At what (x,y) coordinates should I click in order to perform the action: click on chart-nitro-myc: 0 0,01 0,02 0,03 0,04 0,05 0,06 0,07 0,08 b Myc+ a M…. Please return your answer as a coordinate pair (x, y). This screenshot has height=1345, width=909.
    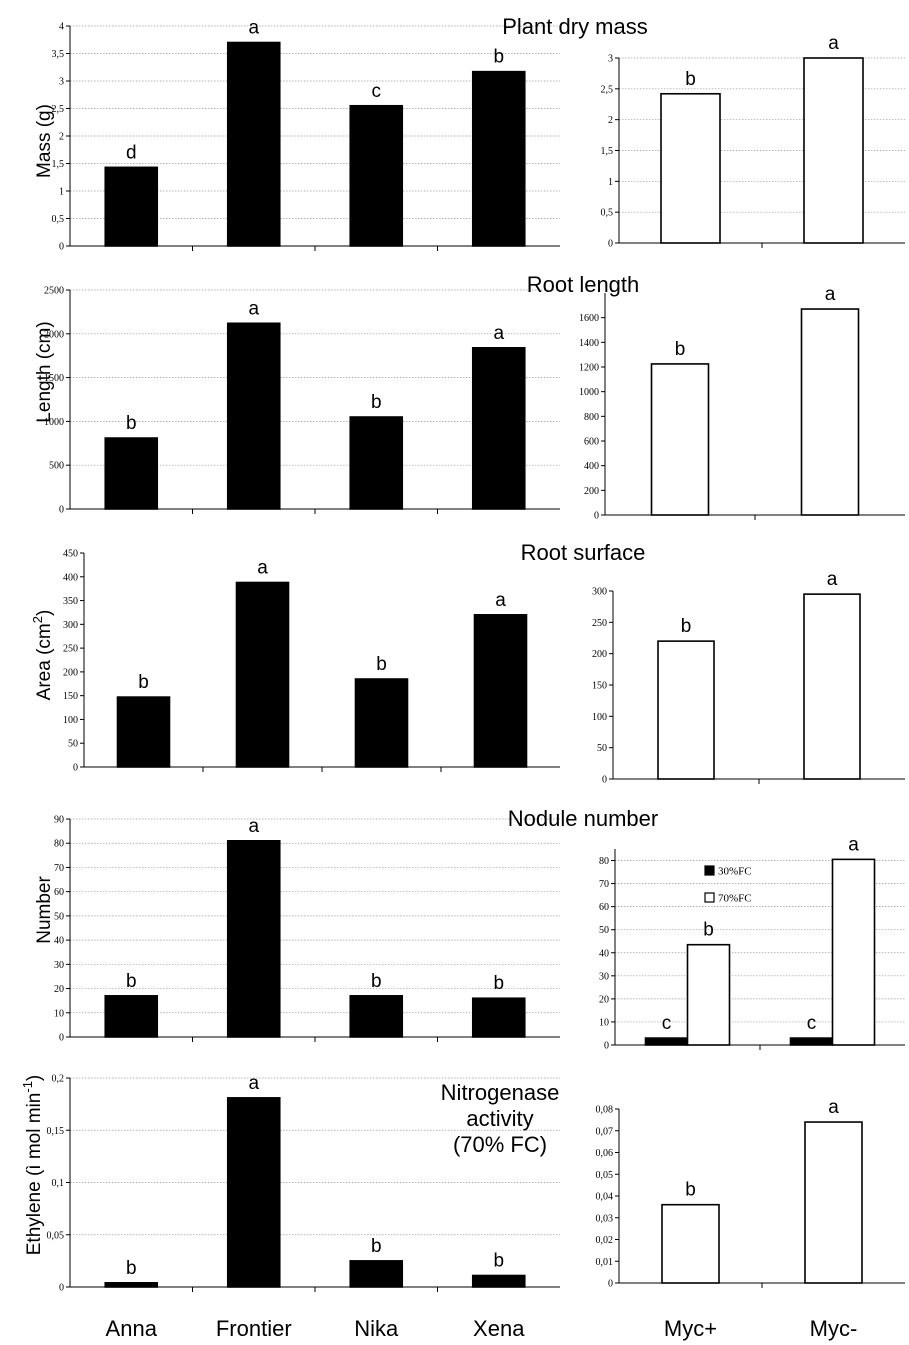
    Looking at the image, I should click on (750, 1219).